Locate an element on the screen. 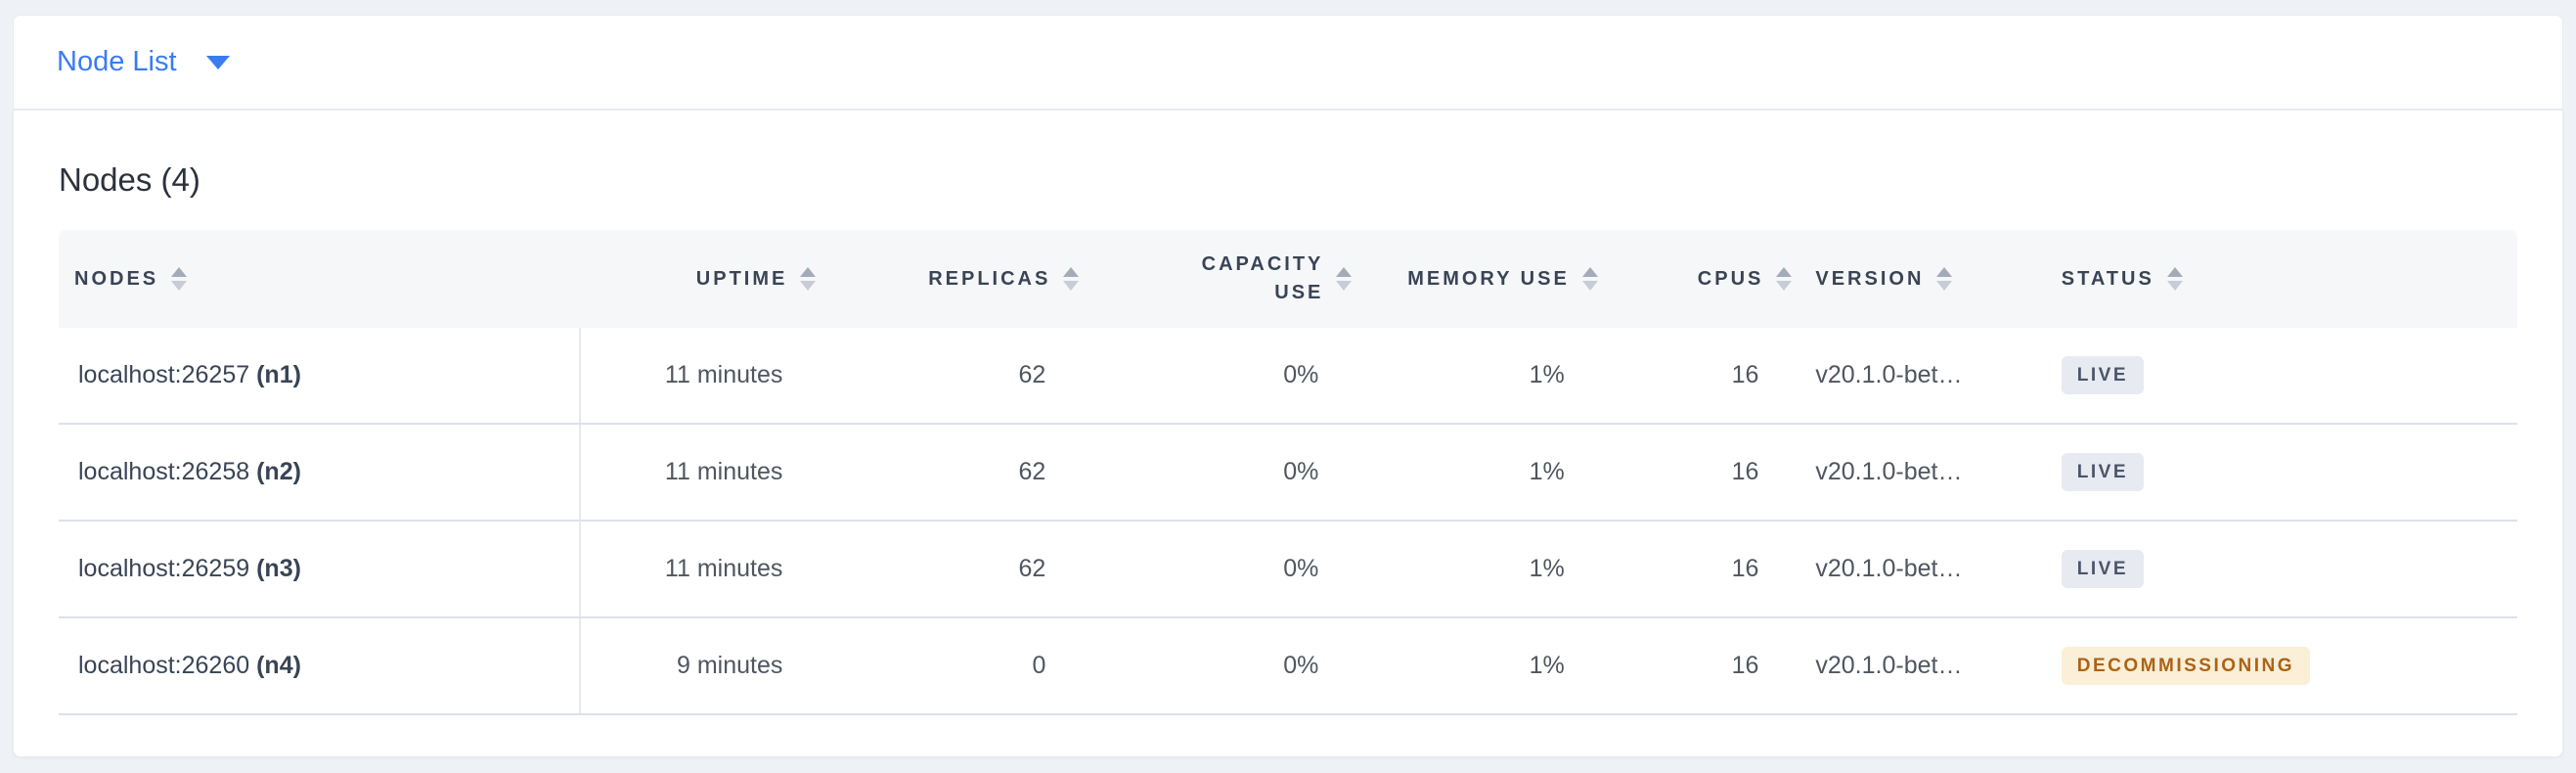 This screenshot has width=2576, height=773. view-dropdown-label: Node List is located at coordinates (117, 61).